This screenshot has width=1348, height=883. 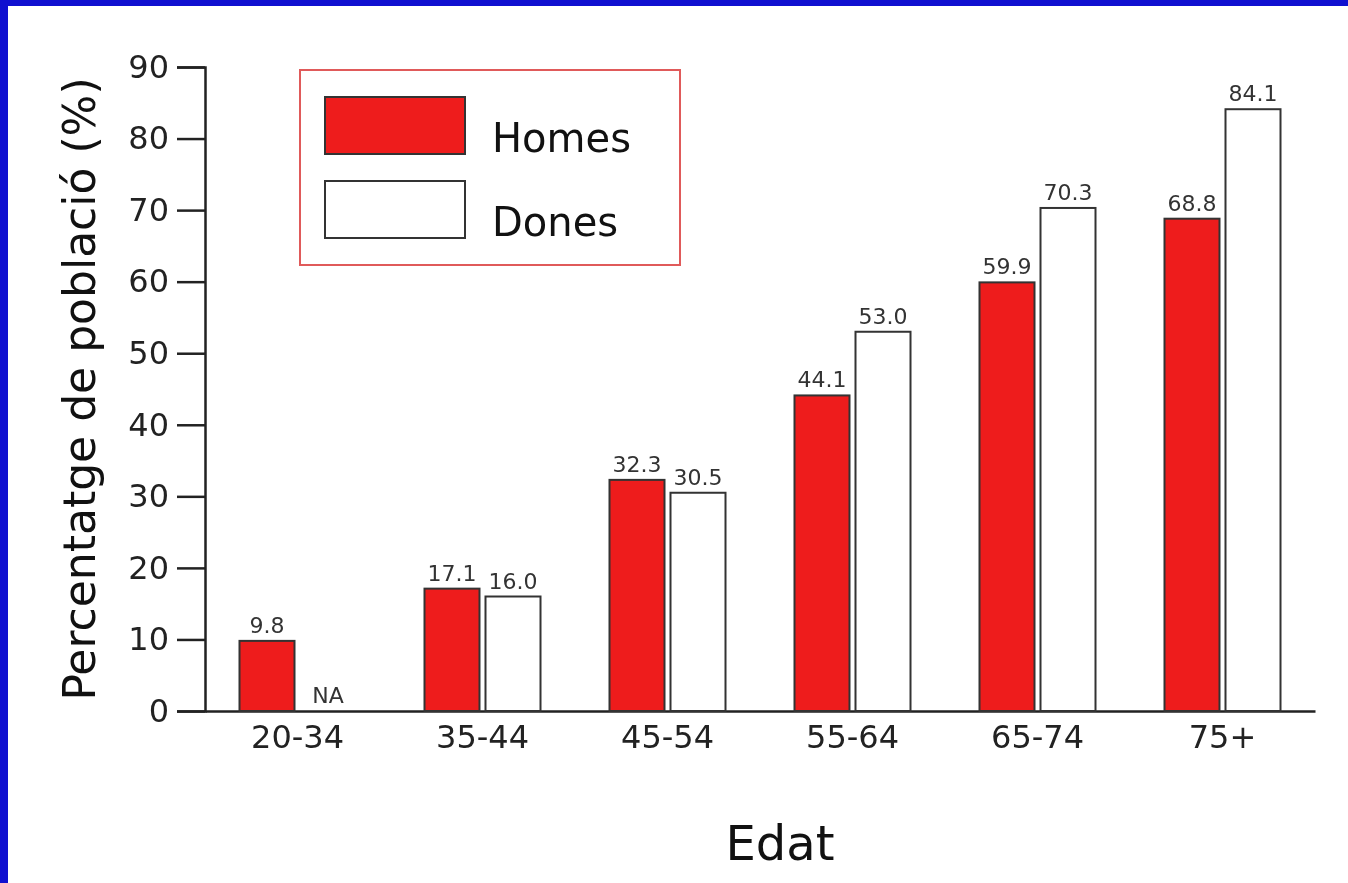 I want to click on x-tick-label: 20-34, so click(x=297, y=736).